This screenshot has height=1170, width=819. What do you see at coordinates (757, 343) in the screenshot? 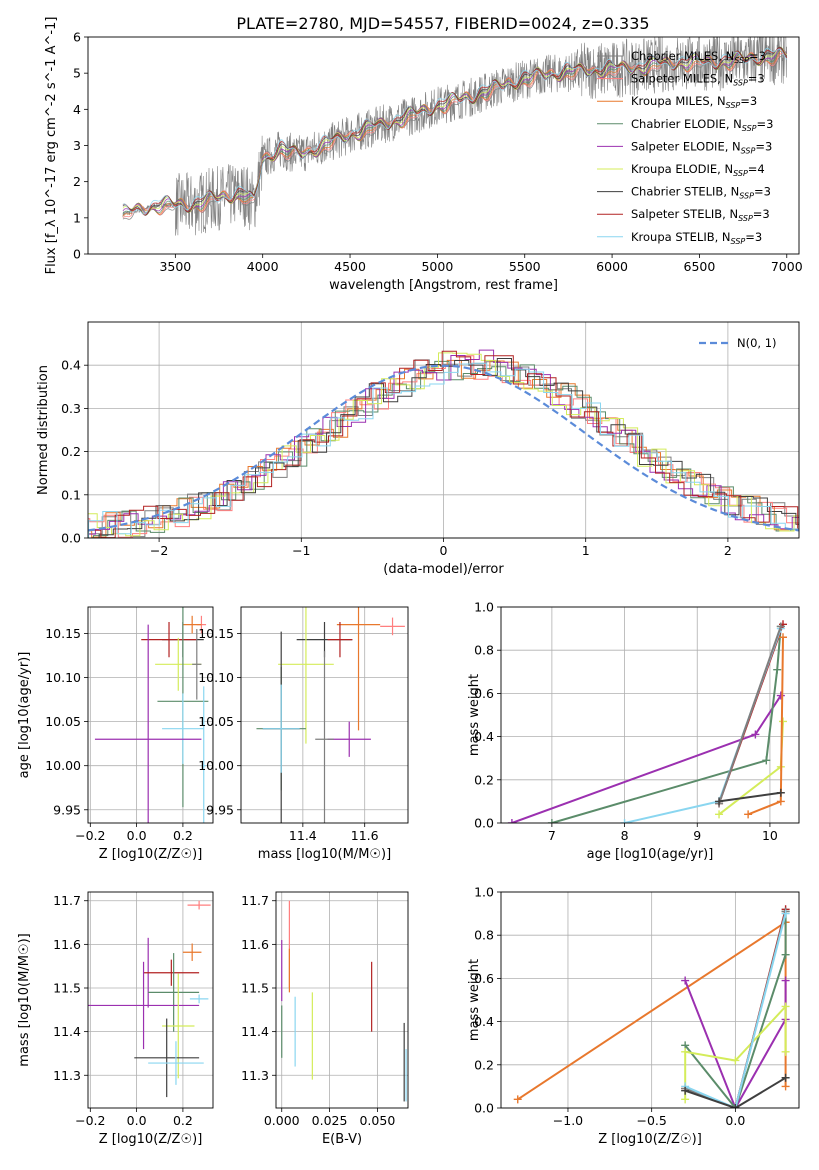
I see `gaussian-legend-label: N(0, 1)` at bounding box center [757, 343].